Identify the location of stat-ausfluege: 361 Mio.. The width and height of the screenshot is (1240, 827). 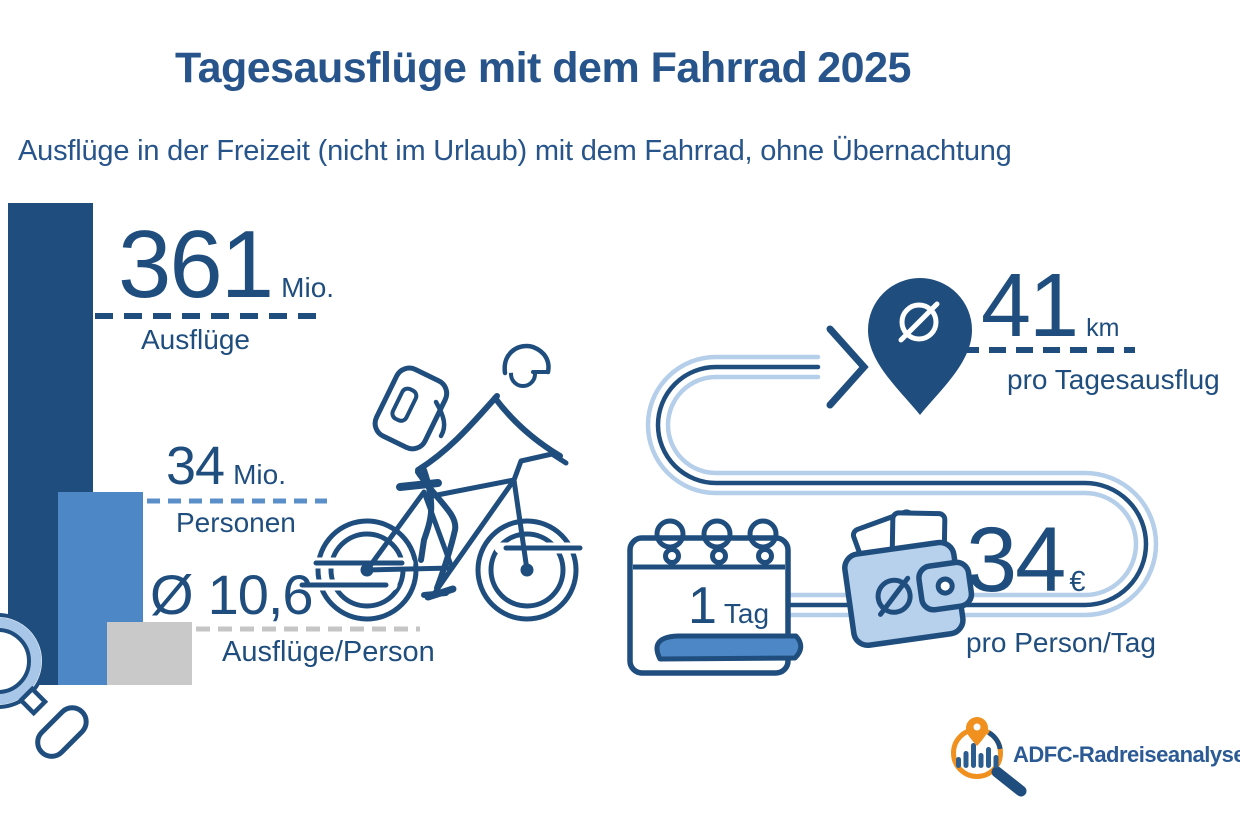
(226, 265).